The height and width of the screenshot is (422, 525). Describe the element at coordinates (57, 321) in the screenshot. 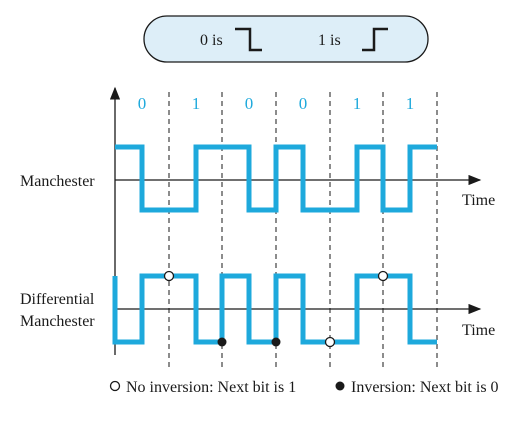

I see `differential-label-line2: Manchester` at that location.